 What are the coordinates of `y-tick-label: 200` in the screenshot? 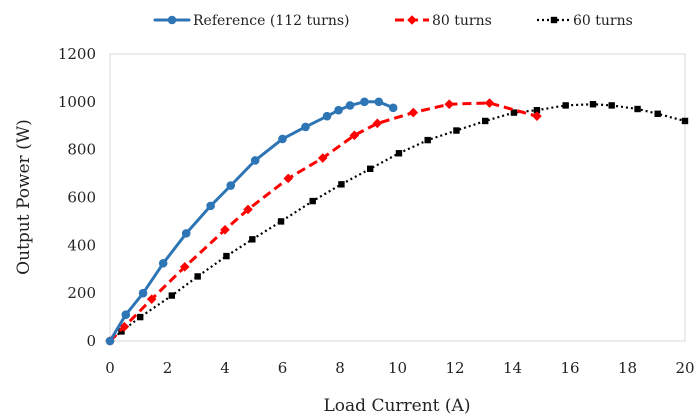 It's located at (81, 293).